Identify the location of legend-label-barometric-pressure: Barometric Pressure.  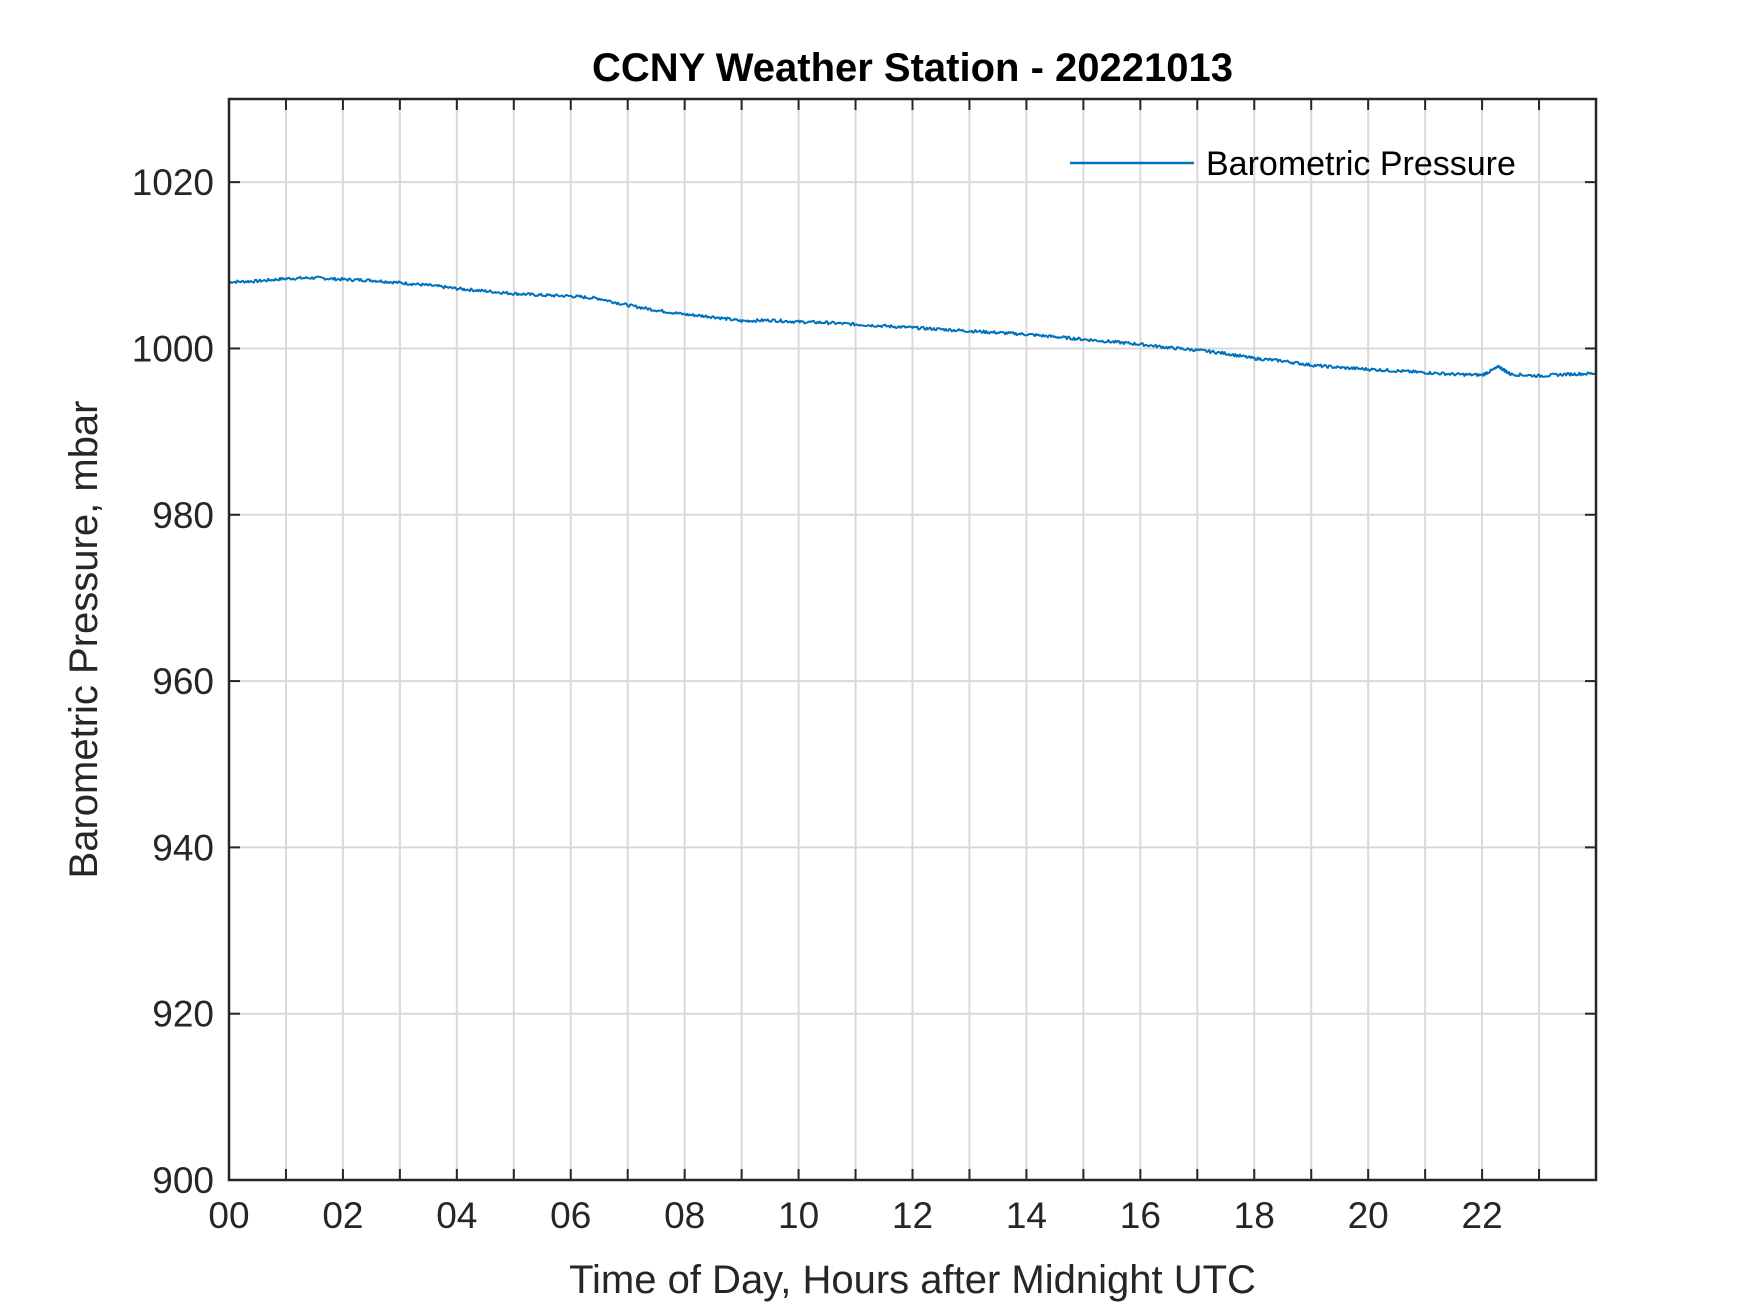
(1361, 164).